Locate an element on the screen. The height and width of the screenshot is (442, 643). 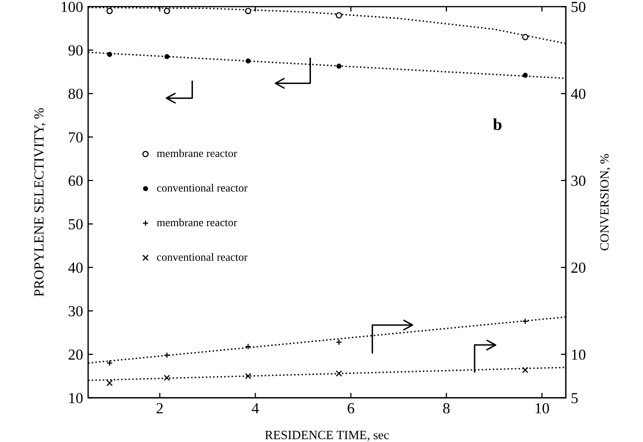
y-tick-label: 60 is located at coordinates (75, 181).